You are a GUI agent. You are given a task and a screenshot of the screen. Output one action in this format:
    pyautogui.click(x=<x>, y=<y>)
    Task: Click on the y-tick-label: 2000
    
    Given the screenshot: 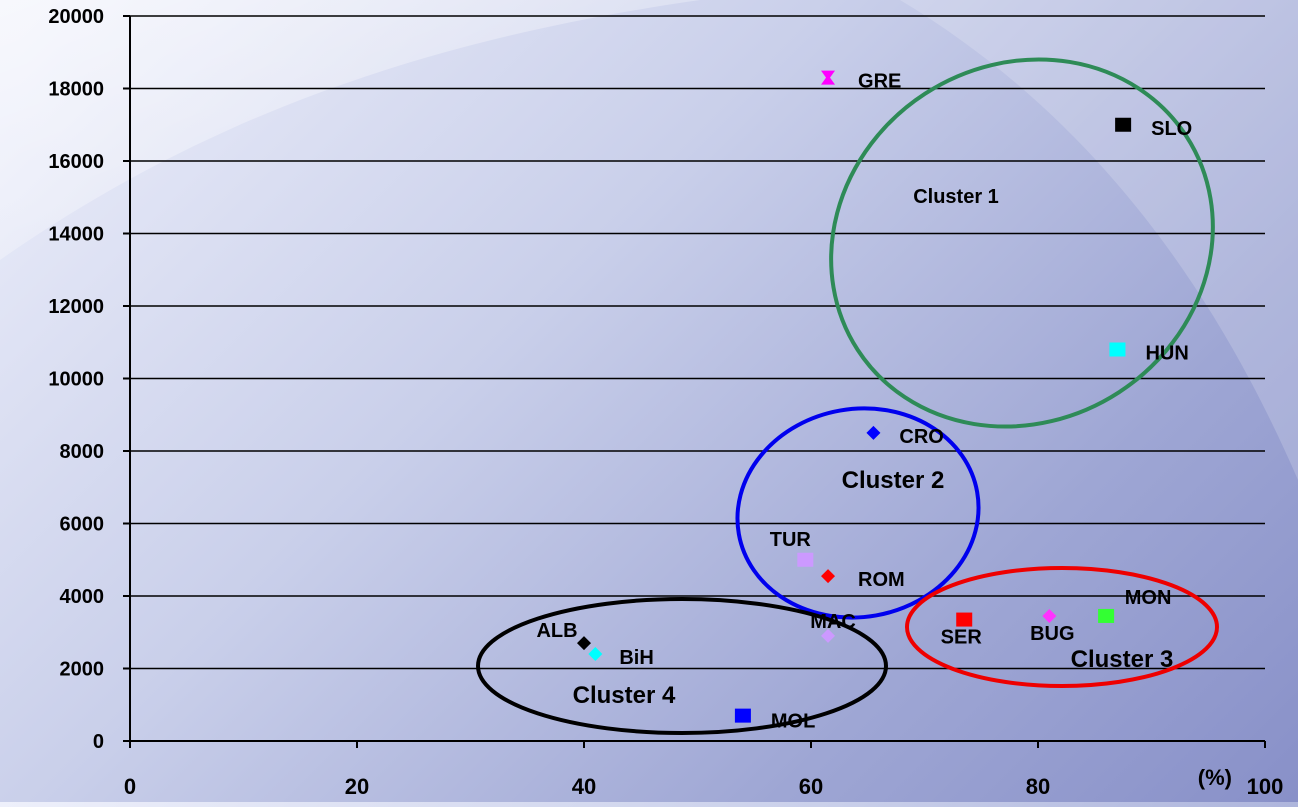 What is the action you would take?
    pyautogui.click(x=82, y=670)
    